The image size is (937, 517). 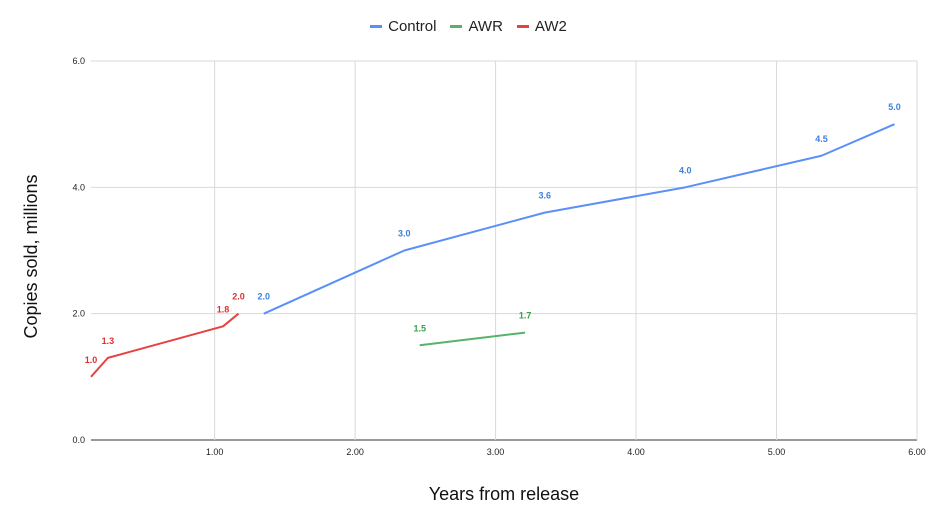 What do you see at coordinates (376, 26) in the screenshot?
I see `legend-swatch-control` at bounding box center [376, 26].